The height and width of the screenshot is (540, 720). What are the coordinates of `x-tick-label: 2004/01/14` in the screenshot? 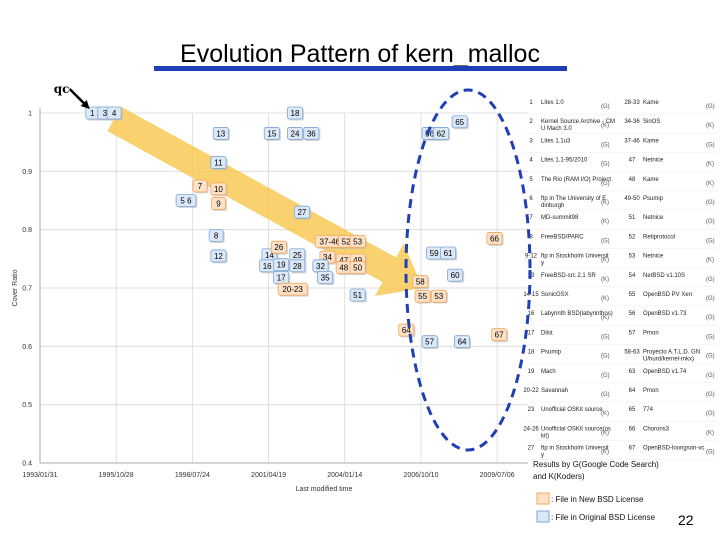 It's located at (344, 475).